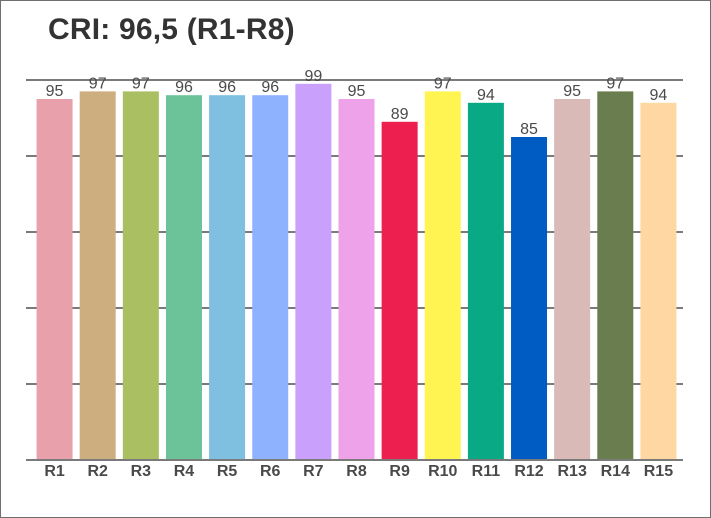 The height and width of the screenshot is (518, 711). What do you see at coordinates (442, 276) in the screenshot?
I see `bar-r10` at bounding box center [442, 276].